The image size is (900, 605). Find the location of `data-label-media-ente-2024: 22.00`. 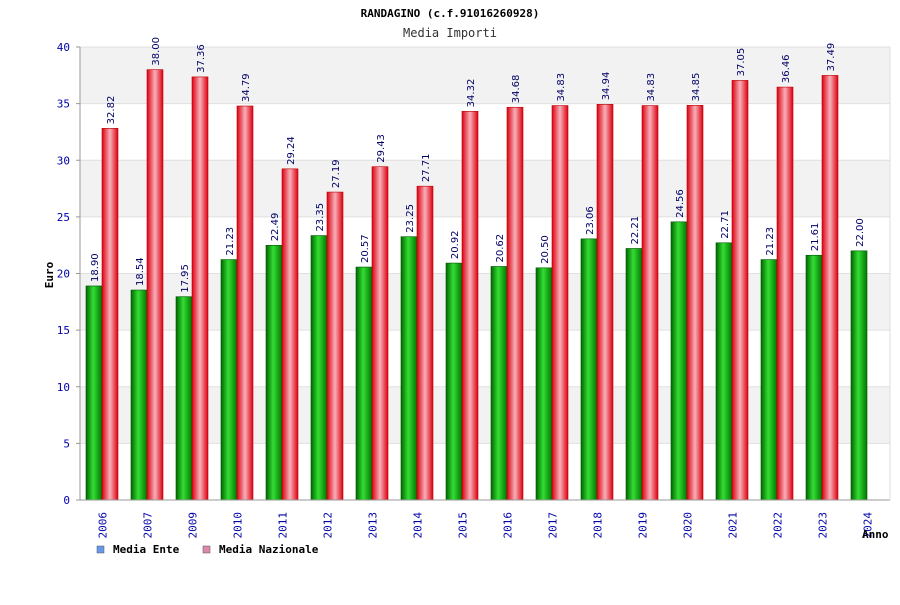

data-label-media-ente-2024: 22.00 is located at coordinates (860, 232).